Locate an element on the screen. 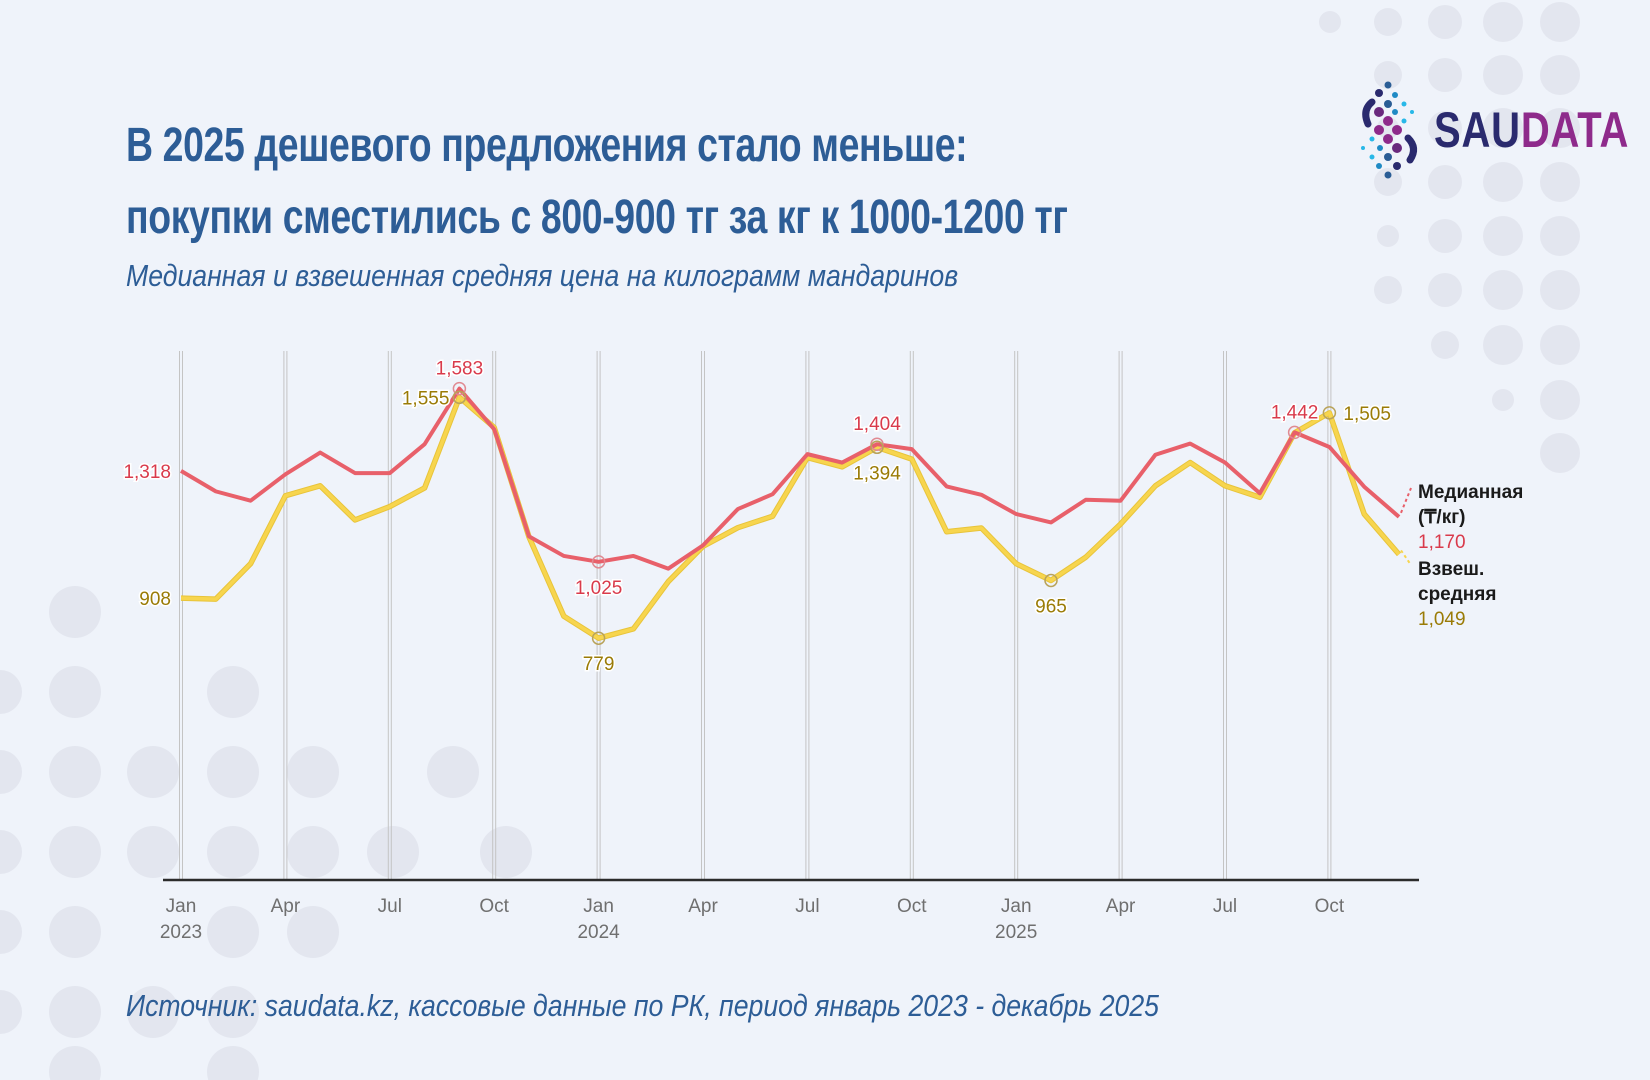  data-label: 1,442 is located at coordinates (1295, 412).